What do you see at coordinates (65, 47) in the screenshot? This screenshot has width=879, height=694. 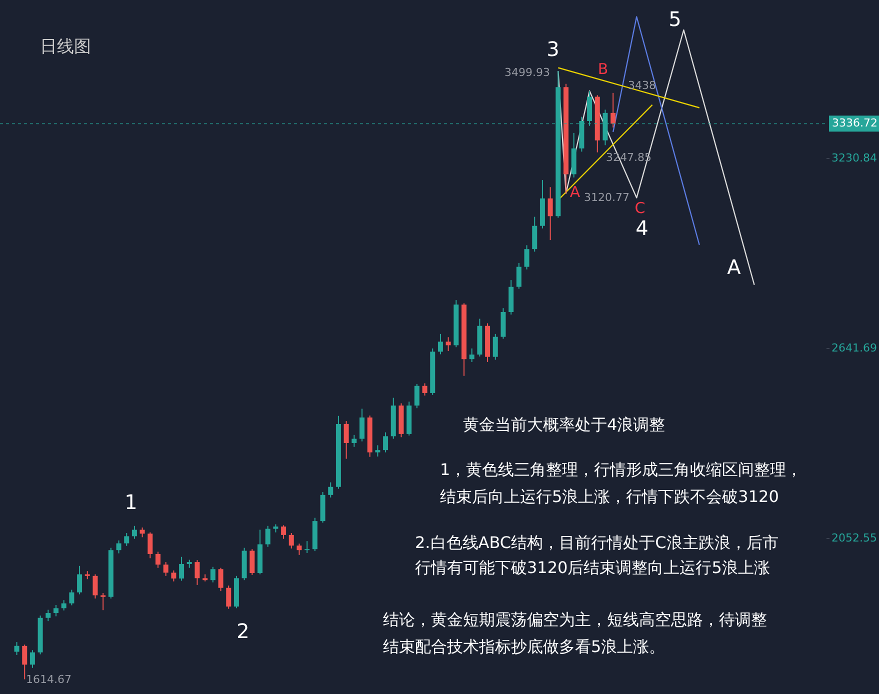 I see `text: 日线图` at bounding box center [65, 47].